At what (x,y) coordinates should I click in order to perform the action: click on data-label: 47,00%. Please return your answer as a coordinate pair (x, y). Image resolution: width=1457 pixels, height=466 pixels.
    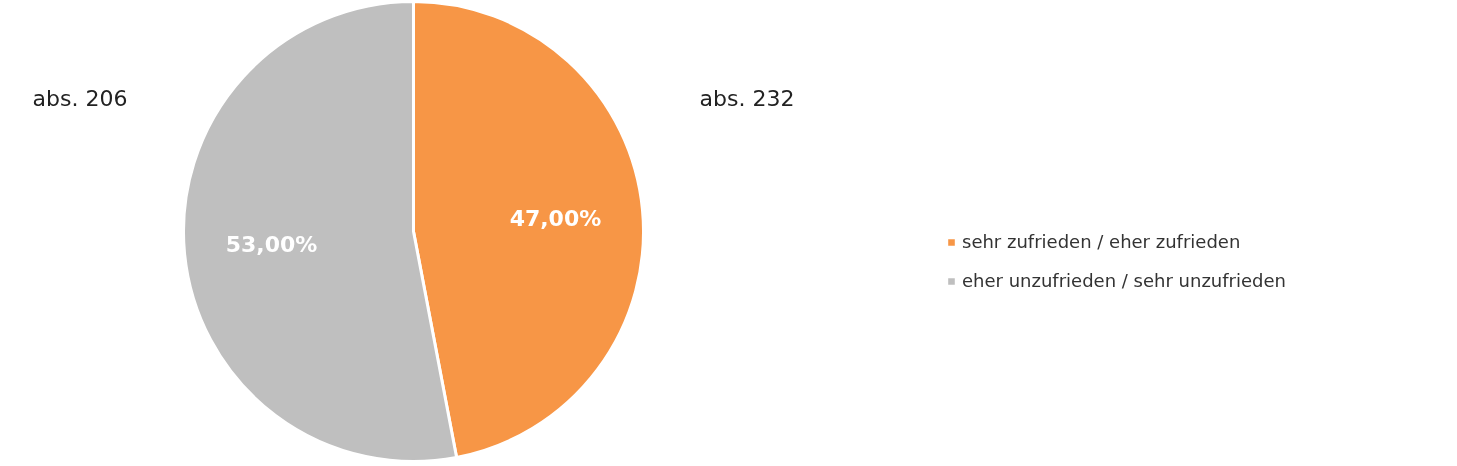
    Looking at the image, I should click on (555, 218).